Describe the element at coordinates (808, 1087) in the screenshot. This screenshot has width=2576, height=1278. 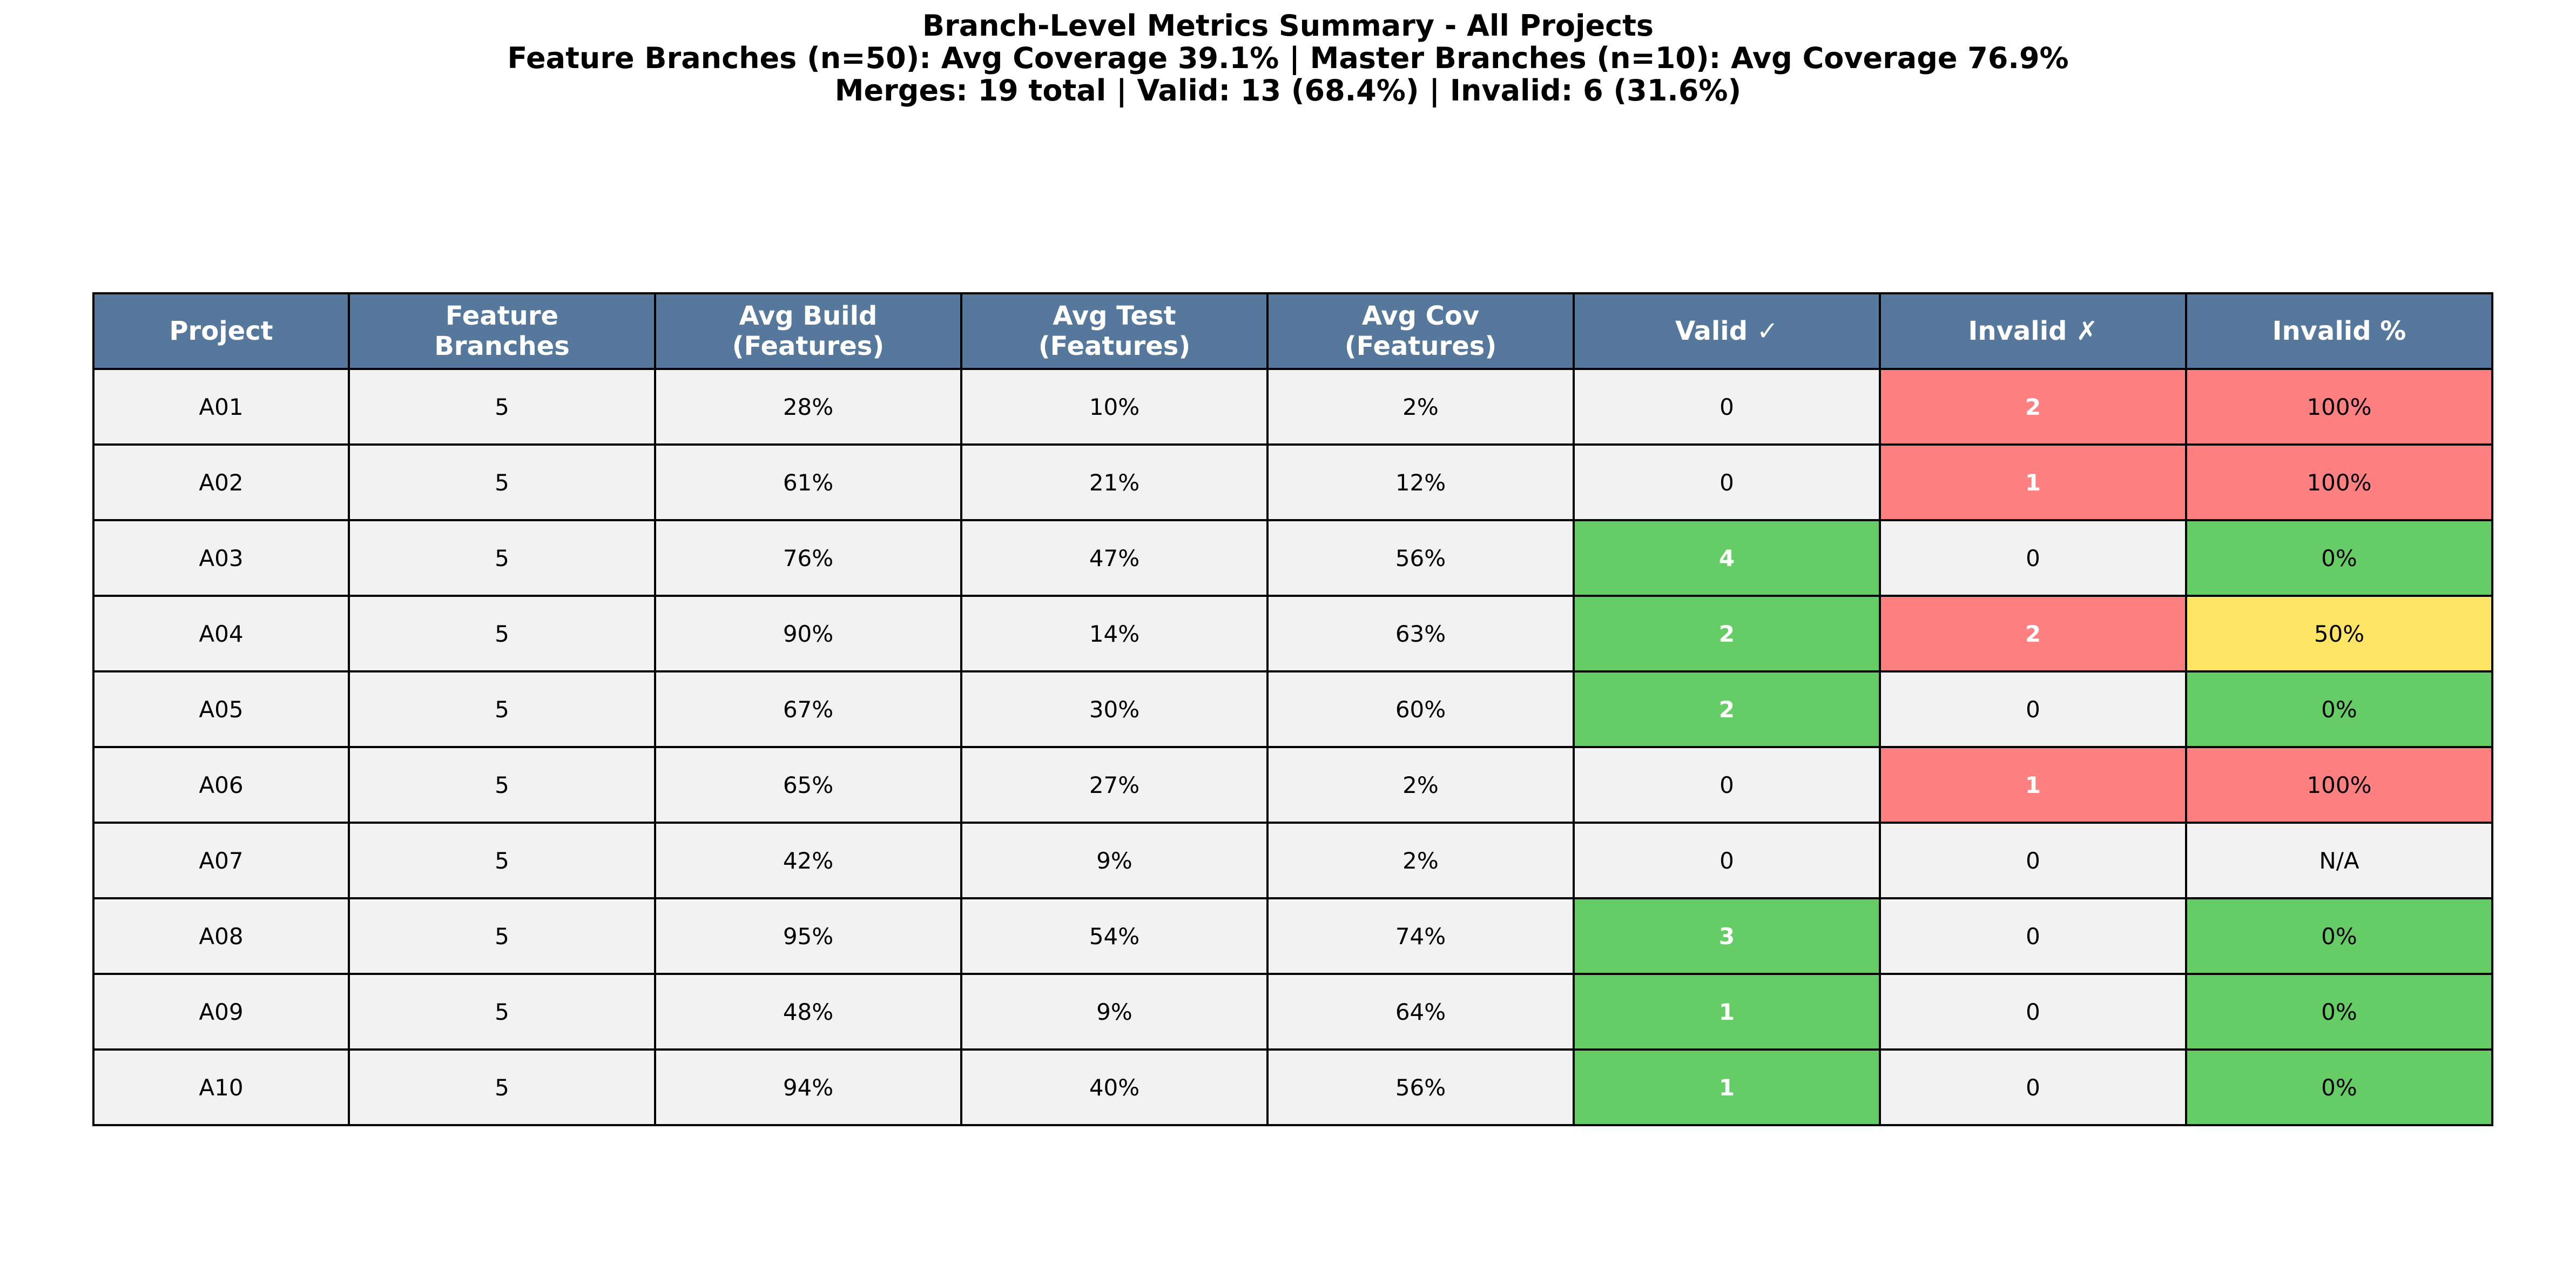
I see `cell-avg-build: 94%` at that location.